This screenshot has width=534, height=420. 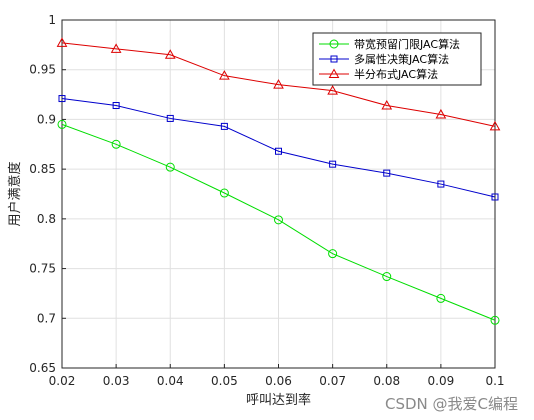 What do you see at coordinates (407, 44) in the screenshot?
I see `legend-label: 带宽预留门限JAC算法` at bounding box center [407, 44].